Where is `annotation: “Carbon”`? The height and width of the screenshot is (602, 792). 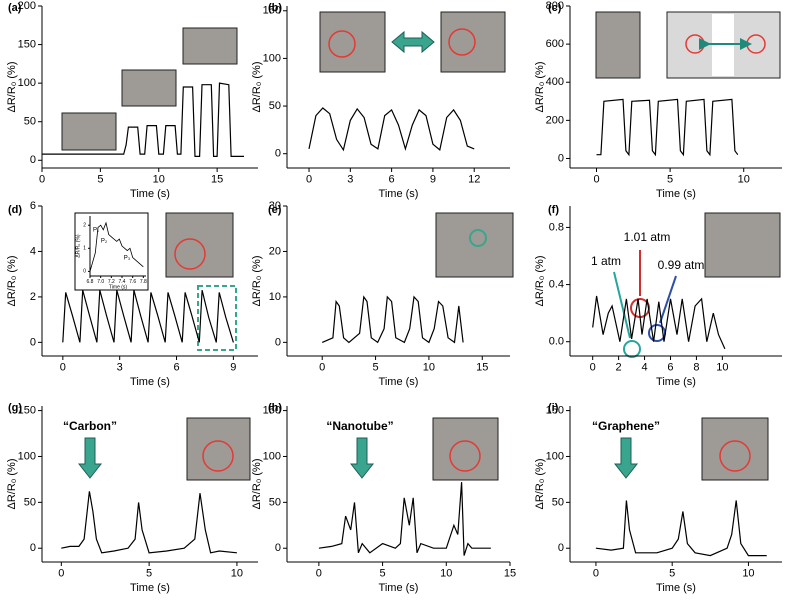
annotation: “Carbon” is located at coordinates (90, 426).